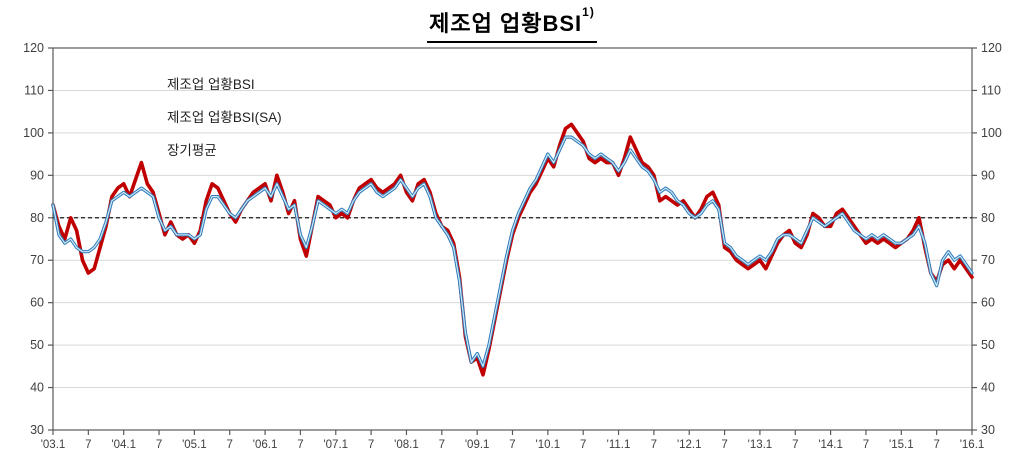 This screenshot has height=459, width=1024. I want to click on y-axis-right-tick-label: 120, so click(991, 48).